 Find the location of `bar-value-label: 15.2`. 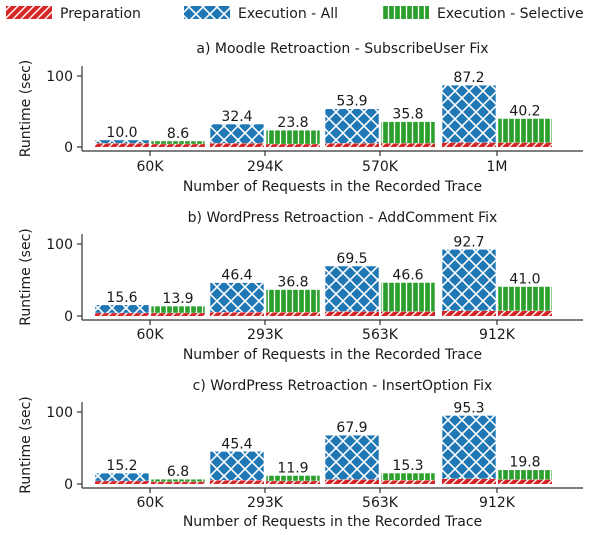

bar-value-label: 15.2 is located at coordinates (121, 466).